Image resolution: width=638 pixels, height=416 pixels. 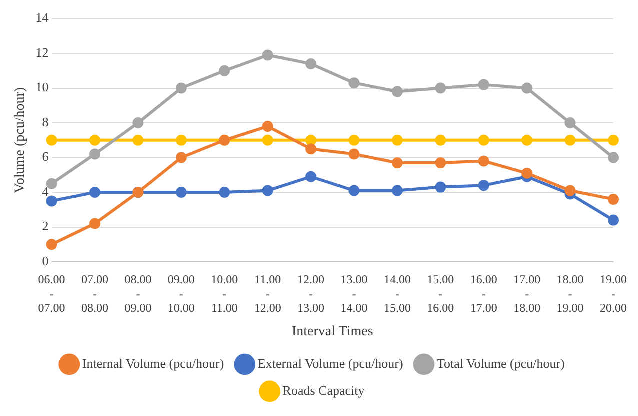 I want to click on x-tick-label: 08.00 - 09.00, so click(x=138, y=294).